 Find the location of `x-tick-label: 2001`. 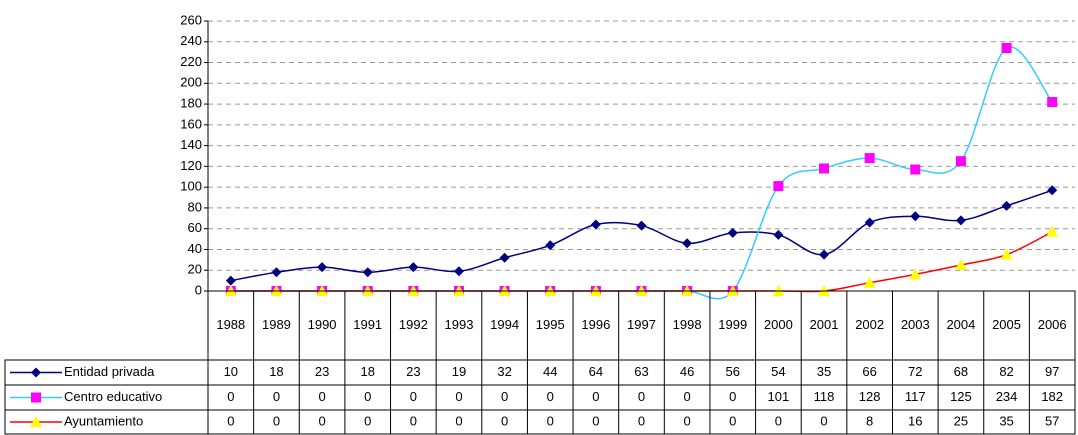

x-tick-label: 2001 is located at coordinates (824, 324).